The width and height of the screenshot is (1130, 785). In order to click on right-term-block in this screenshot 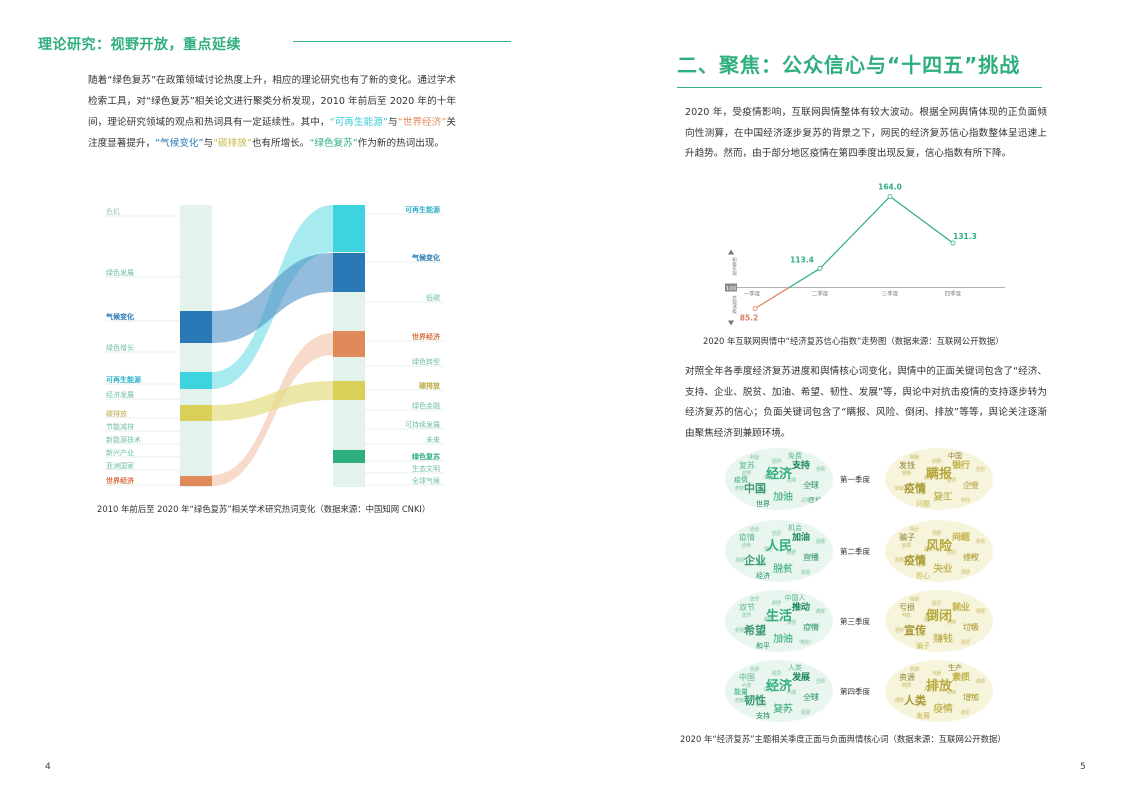, I will do `click(349, 272)`.